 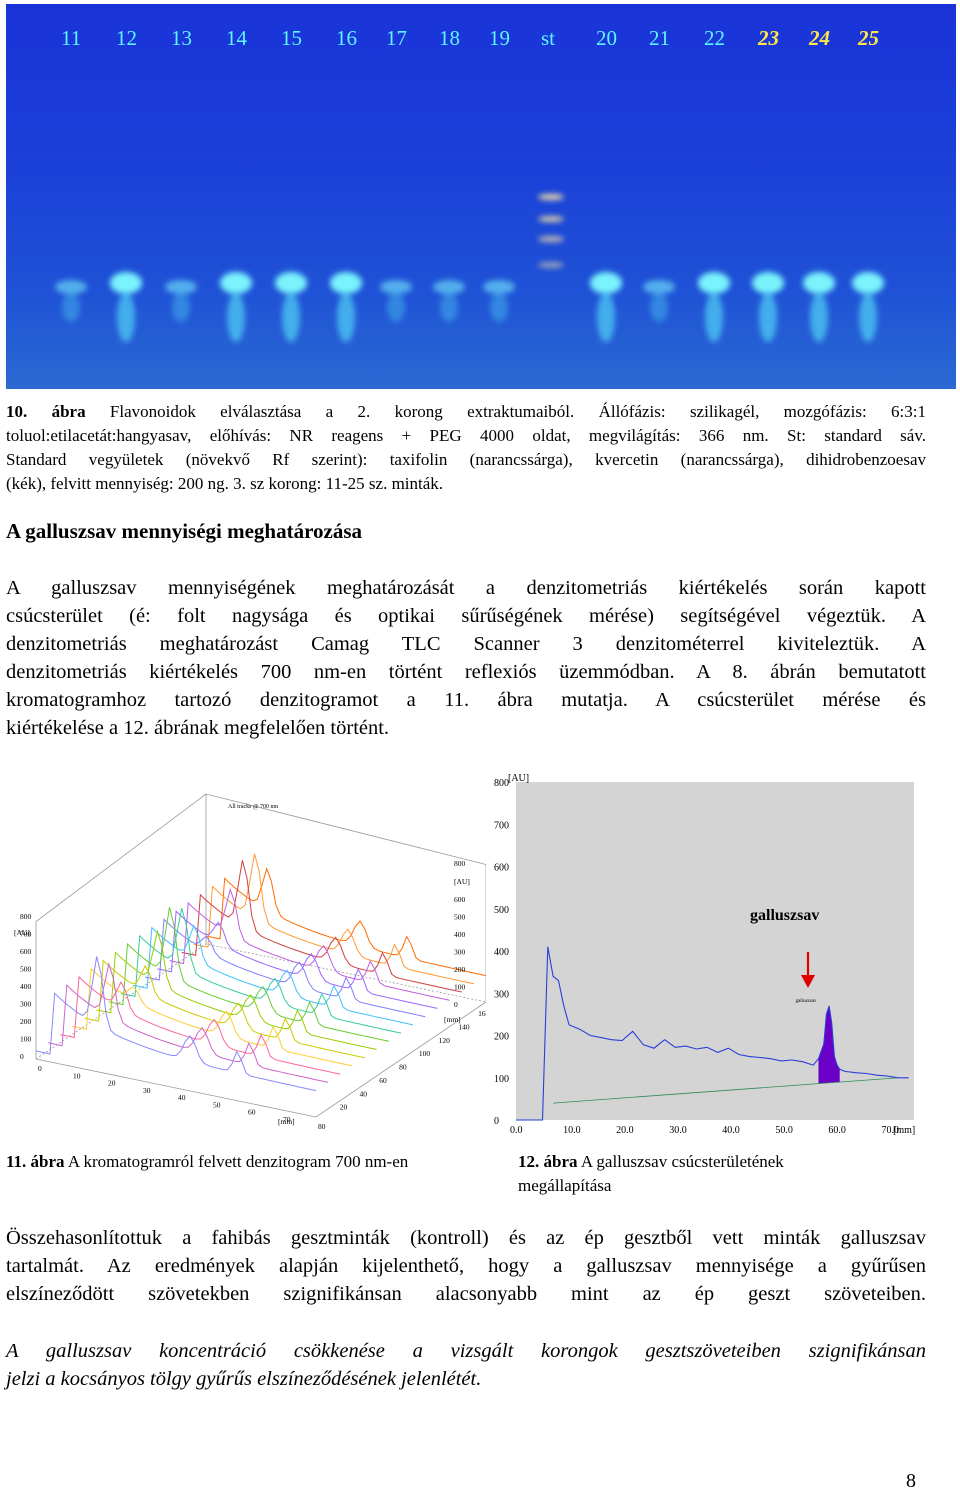 I want to click on fig12-y-tick: 0, so click(x=496, y=1121).